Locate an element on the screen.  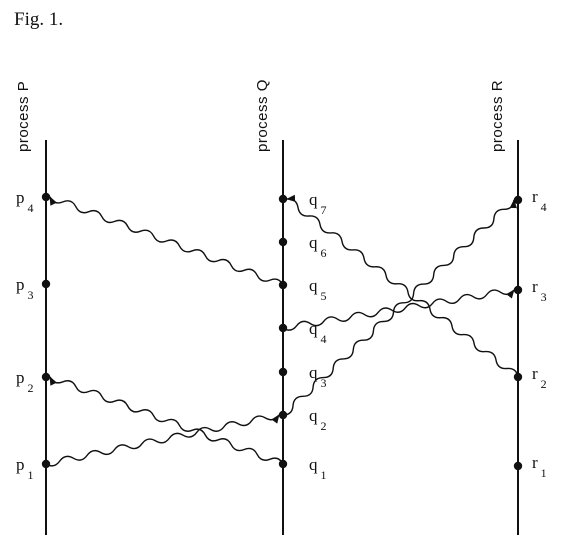
event-label-r3: r3 is located at coordinates (539, 290).